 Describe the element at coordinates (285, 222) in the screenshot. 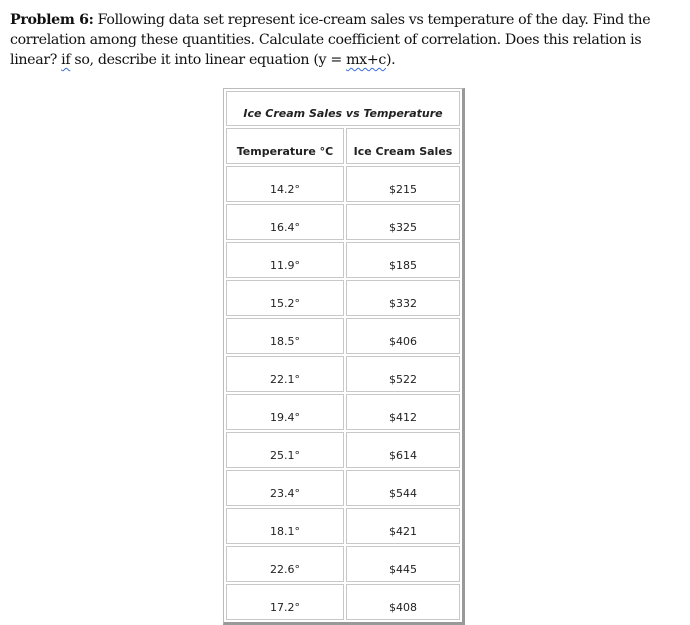

I see `temperature-cell: 16.4°` at that location.